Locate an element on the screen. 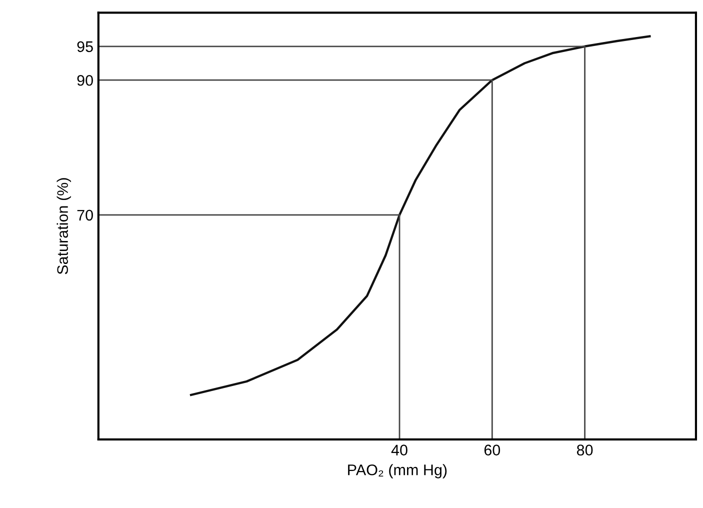 This screenshot has width=703, height=508. x-tick-label: 60 is located at coordinates (492, 450).